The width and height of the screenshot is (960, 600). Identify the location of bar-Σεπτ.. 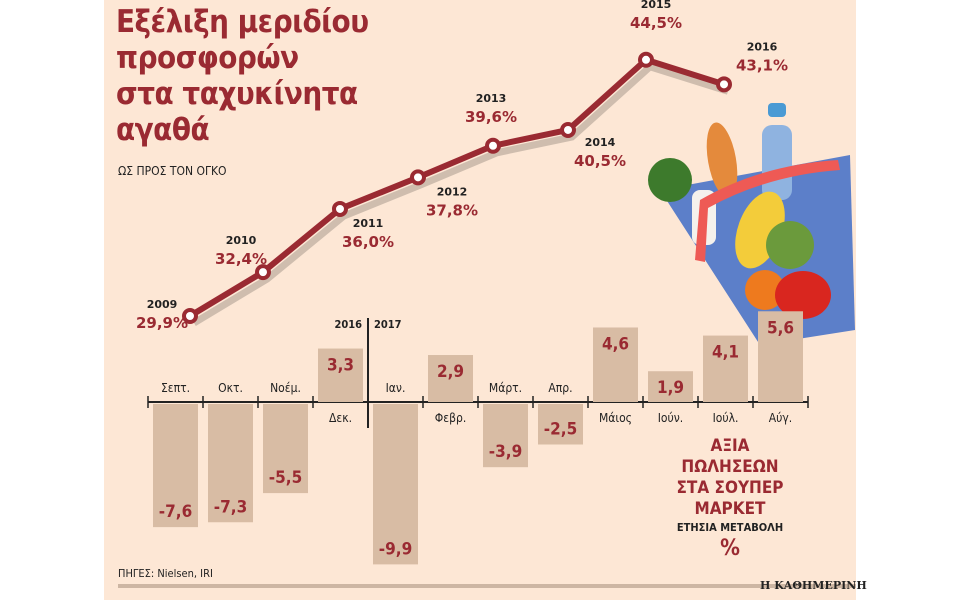
(175, 466).